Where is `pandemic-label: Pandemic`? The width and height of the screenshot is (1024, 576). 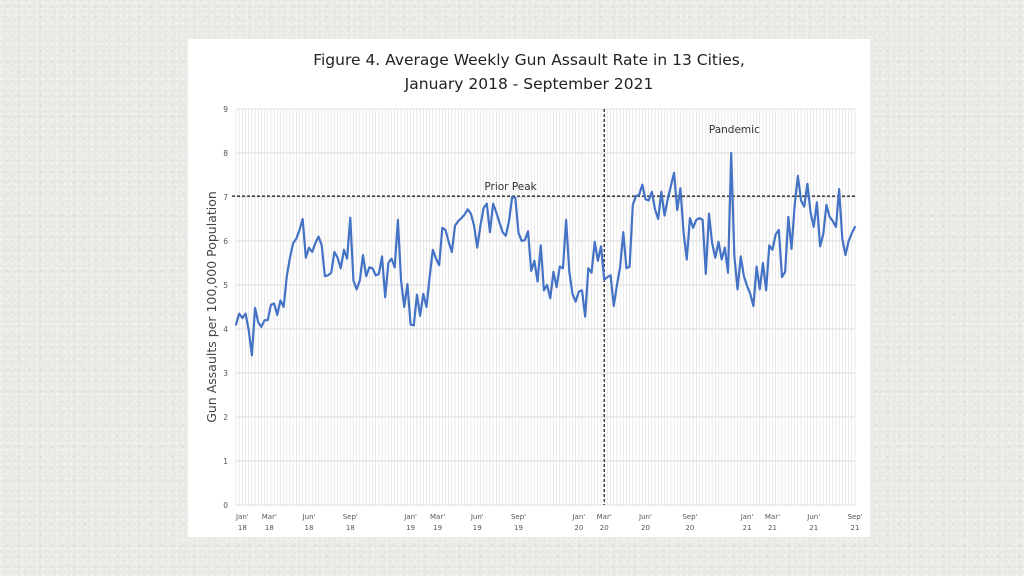 pandemic-label: Pandemic is located at coordinates (734, 130).